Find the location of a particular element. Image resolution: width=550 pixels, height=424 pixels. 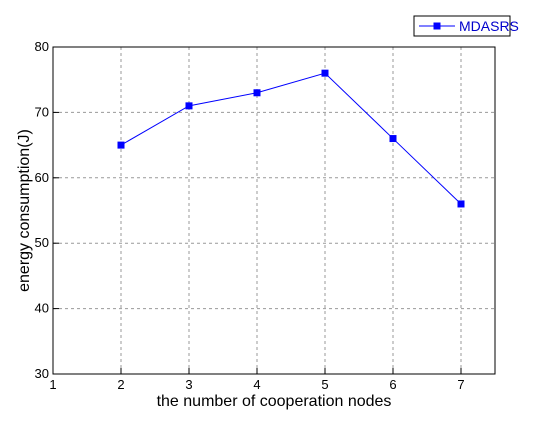

x-tick-label: 6 is located at coordinates (392, 384).